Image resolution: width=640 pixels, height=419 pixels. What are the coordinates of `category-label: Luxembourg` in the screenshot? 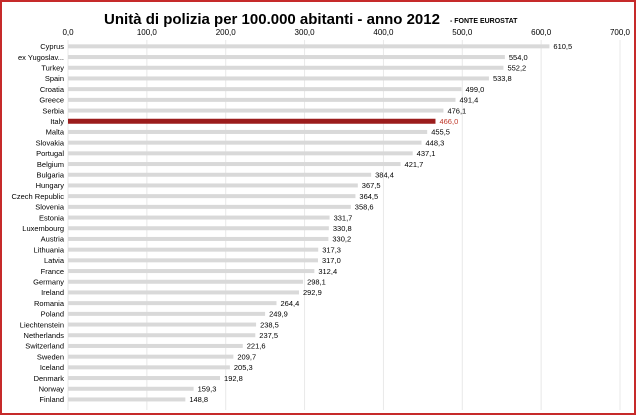 It's located at (43, 228).